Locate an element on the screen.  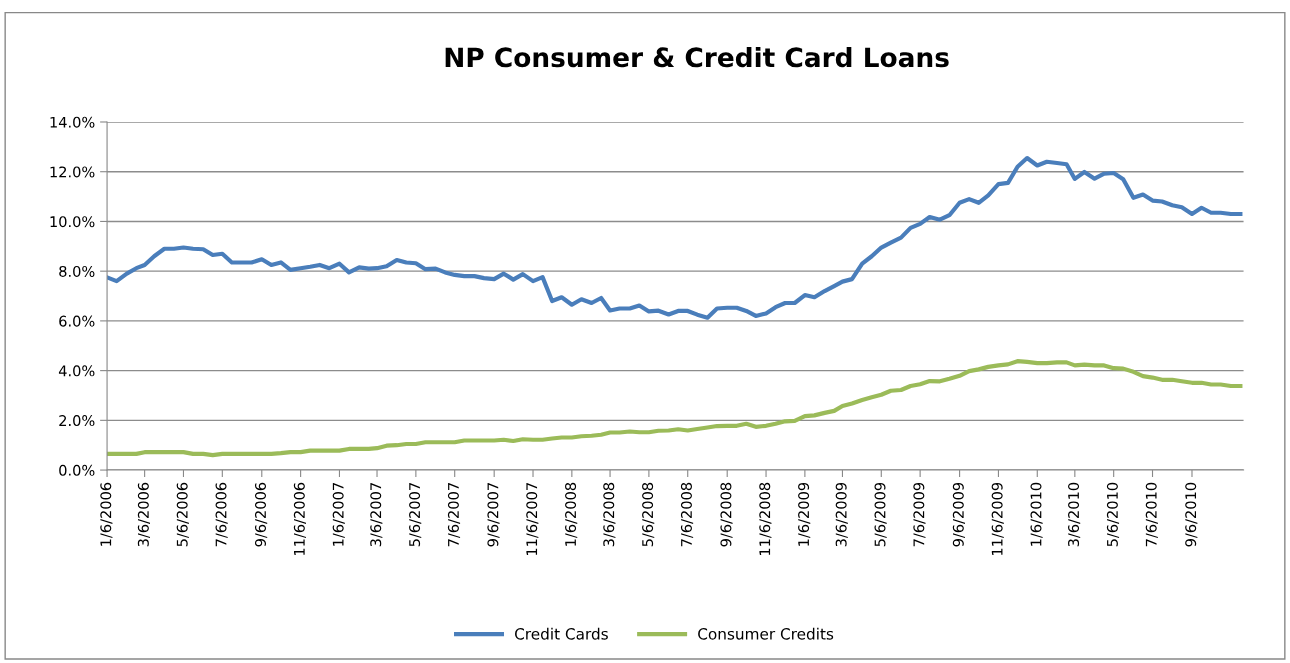
x-tick-label: 11/6/2009 is located at coordinates (997, 519).